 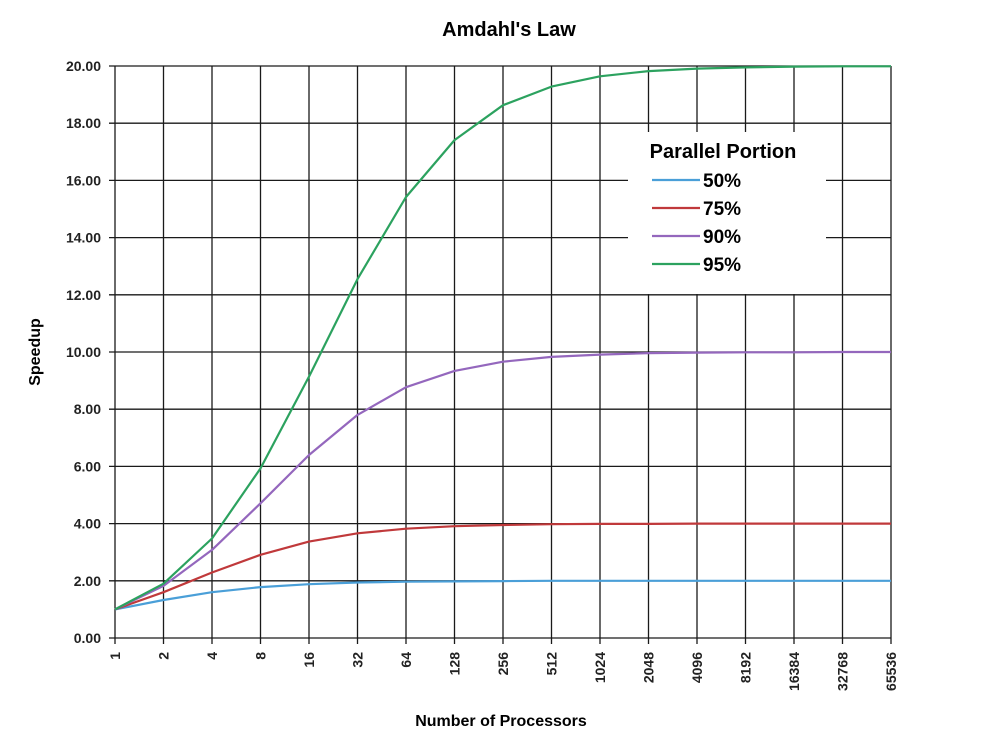 I want to click on series-line-50pct, so click(x=502, y=595).